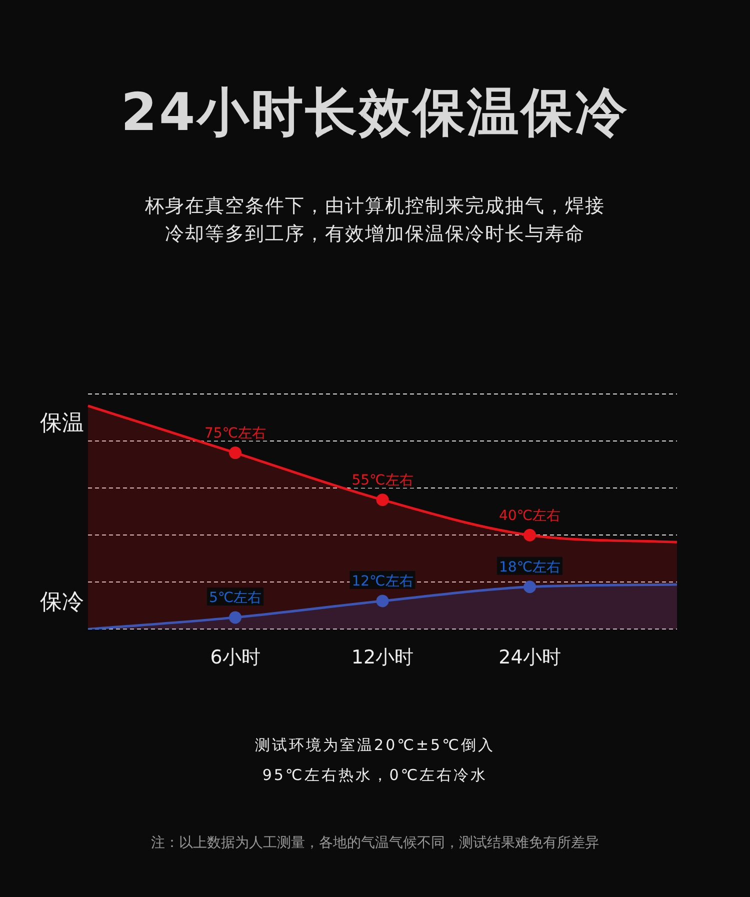 This screenshot has height=897, width=750. What do you see at coordinates (529, 568) in the screenshot?
I see `data-label: 18℃左右` at bounding box center [529, 568].